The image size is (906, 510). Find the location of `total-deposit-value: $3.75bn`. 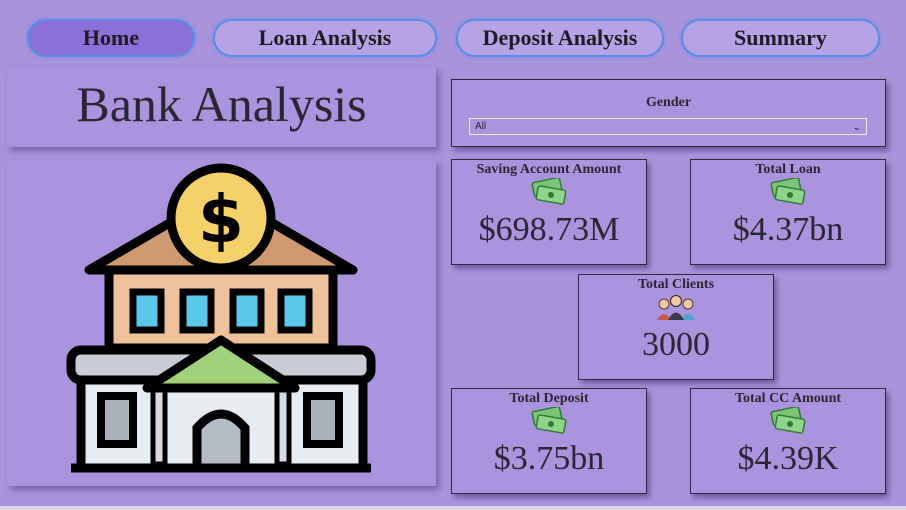

total-deposit-value: $3.75bn is located at coordinates (549, 458).